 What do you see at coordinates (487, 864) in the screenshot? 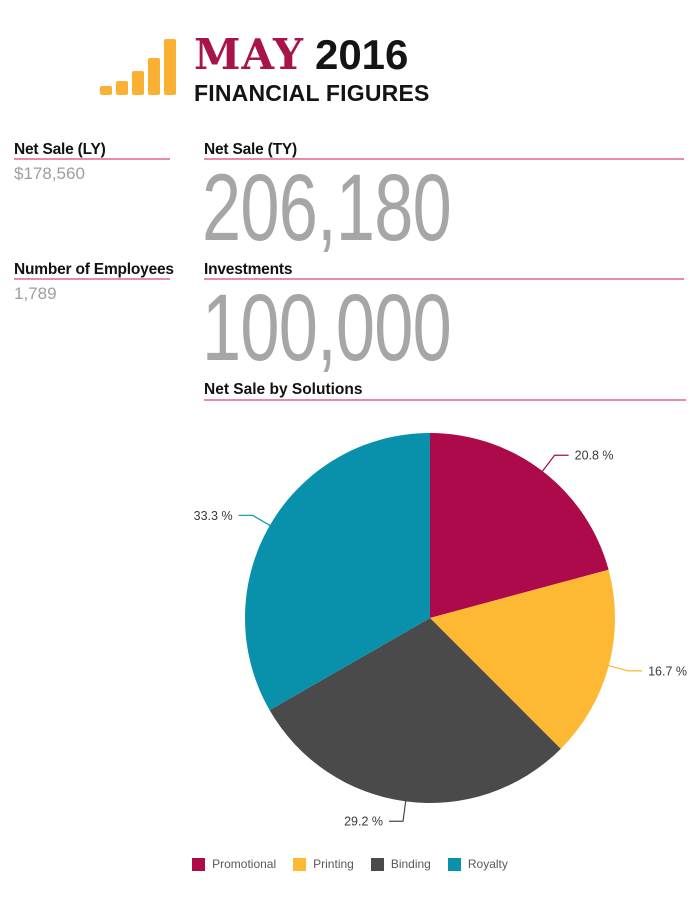
I see `legend-label-royalty: Royalty` at bounding box center [487, 864].